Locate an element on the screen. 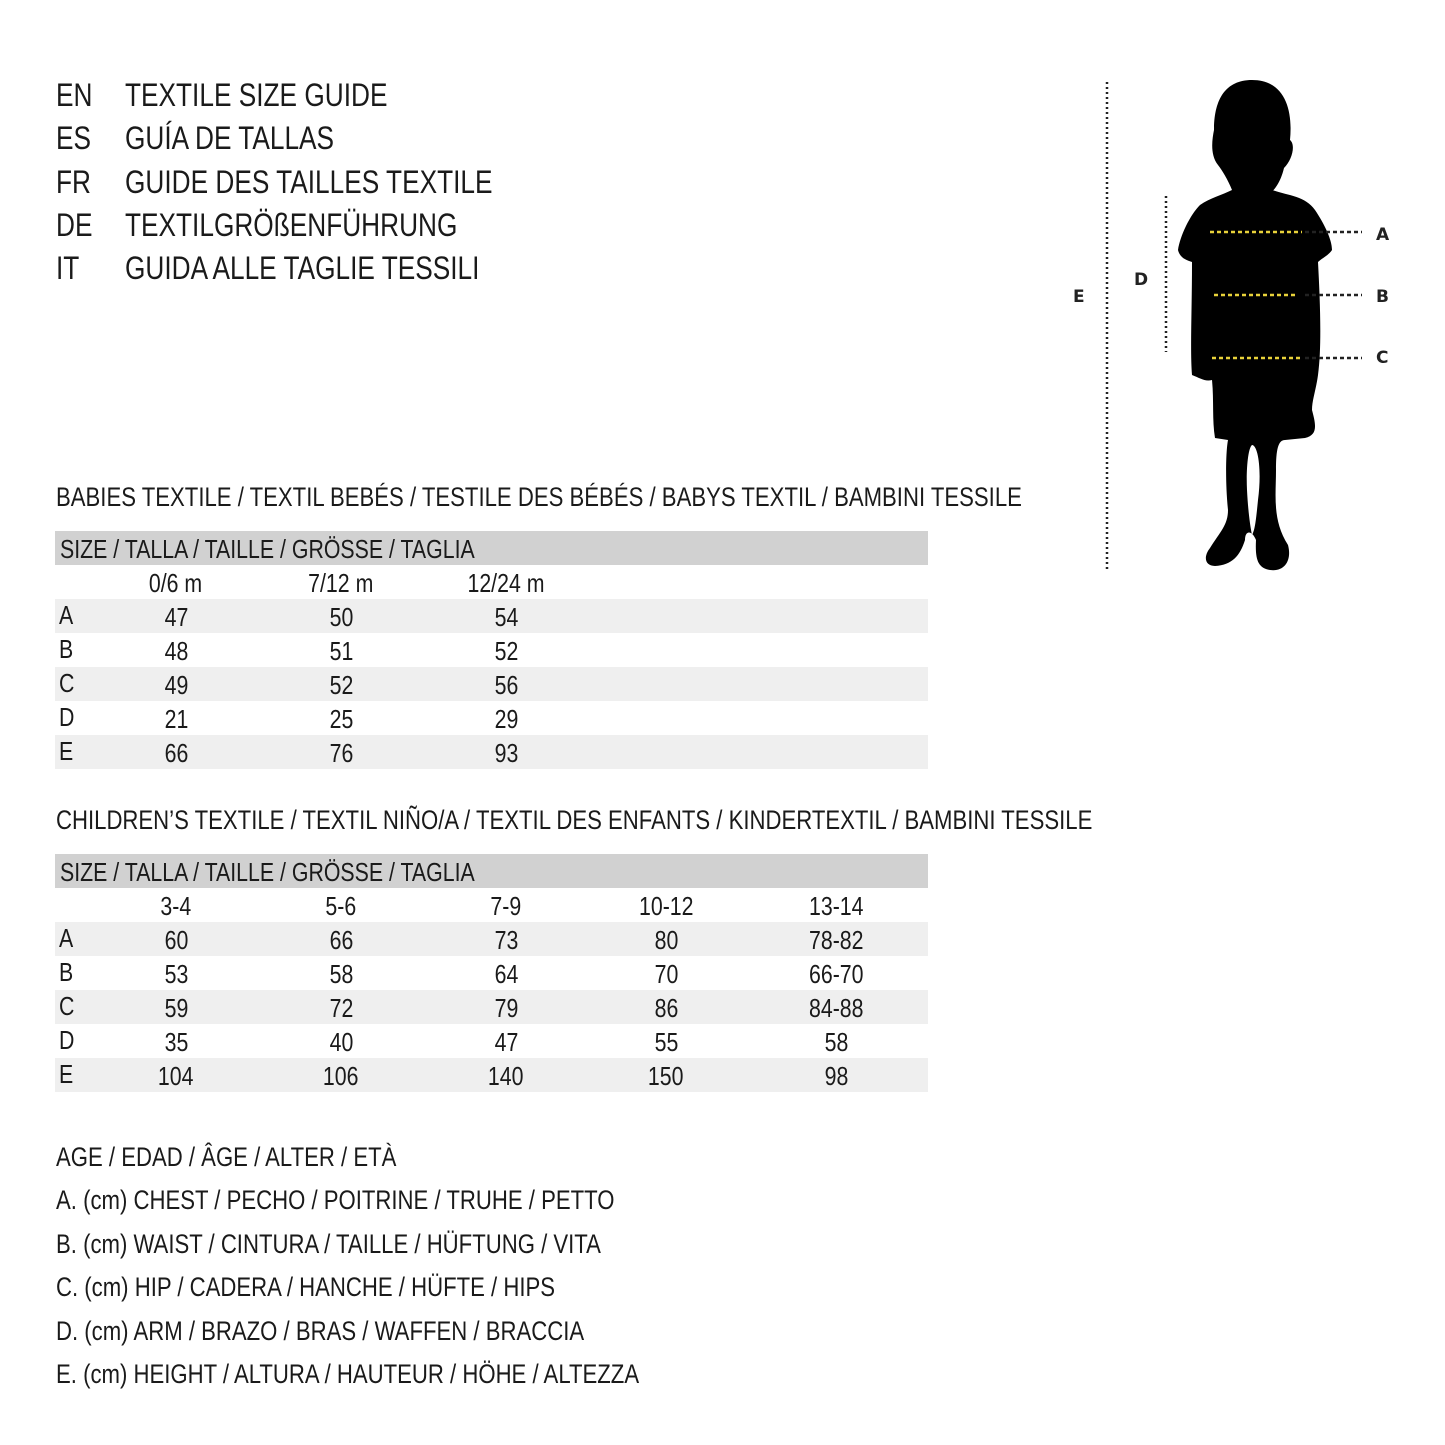 This screenshot has height=1445, width=1445. table-cell: 47 is located at coordinates (176, 617).